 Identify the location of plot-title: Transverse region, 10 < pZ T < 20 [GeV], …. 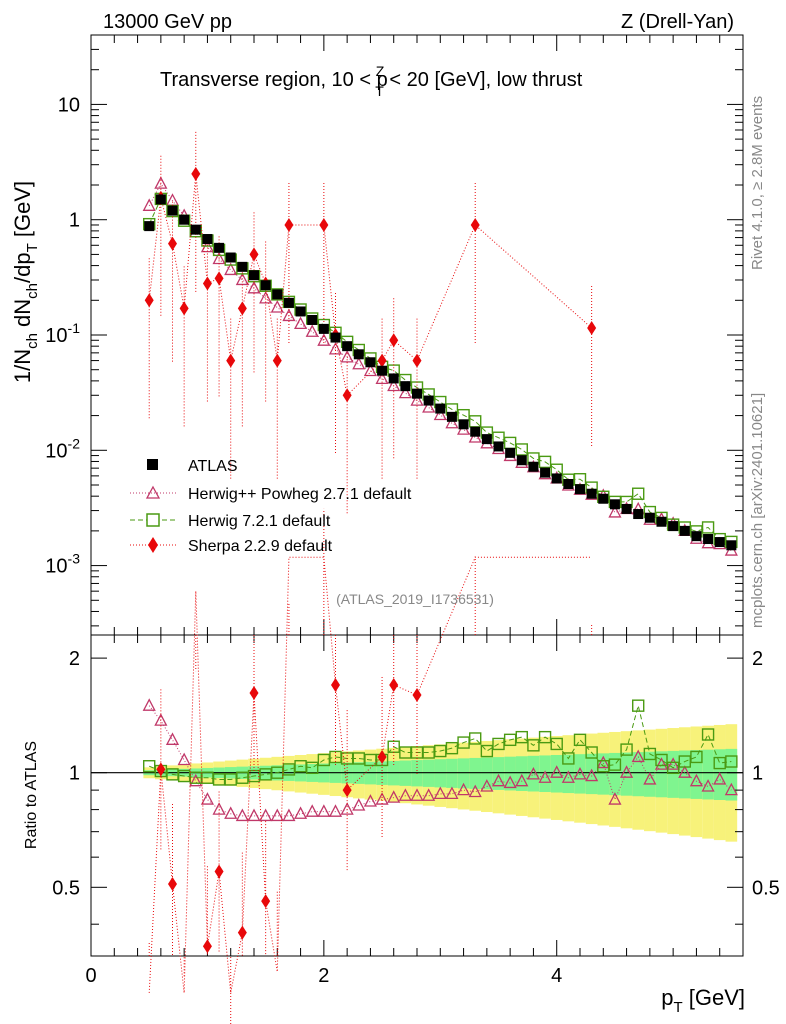
(371, 81).